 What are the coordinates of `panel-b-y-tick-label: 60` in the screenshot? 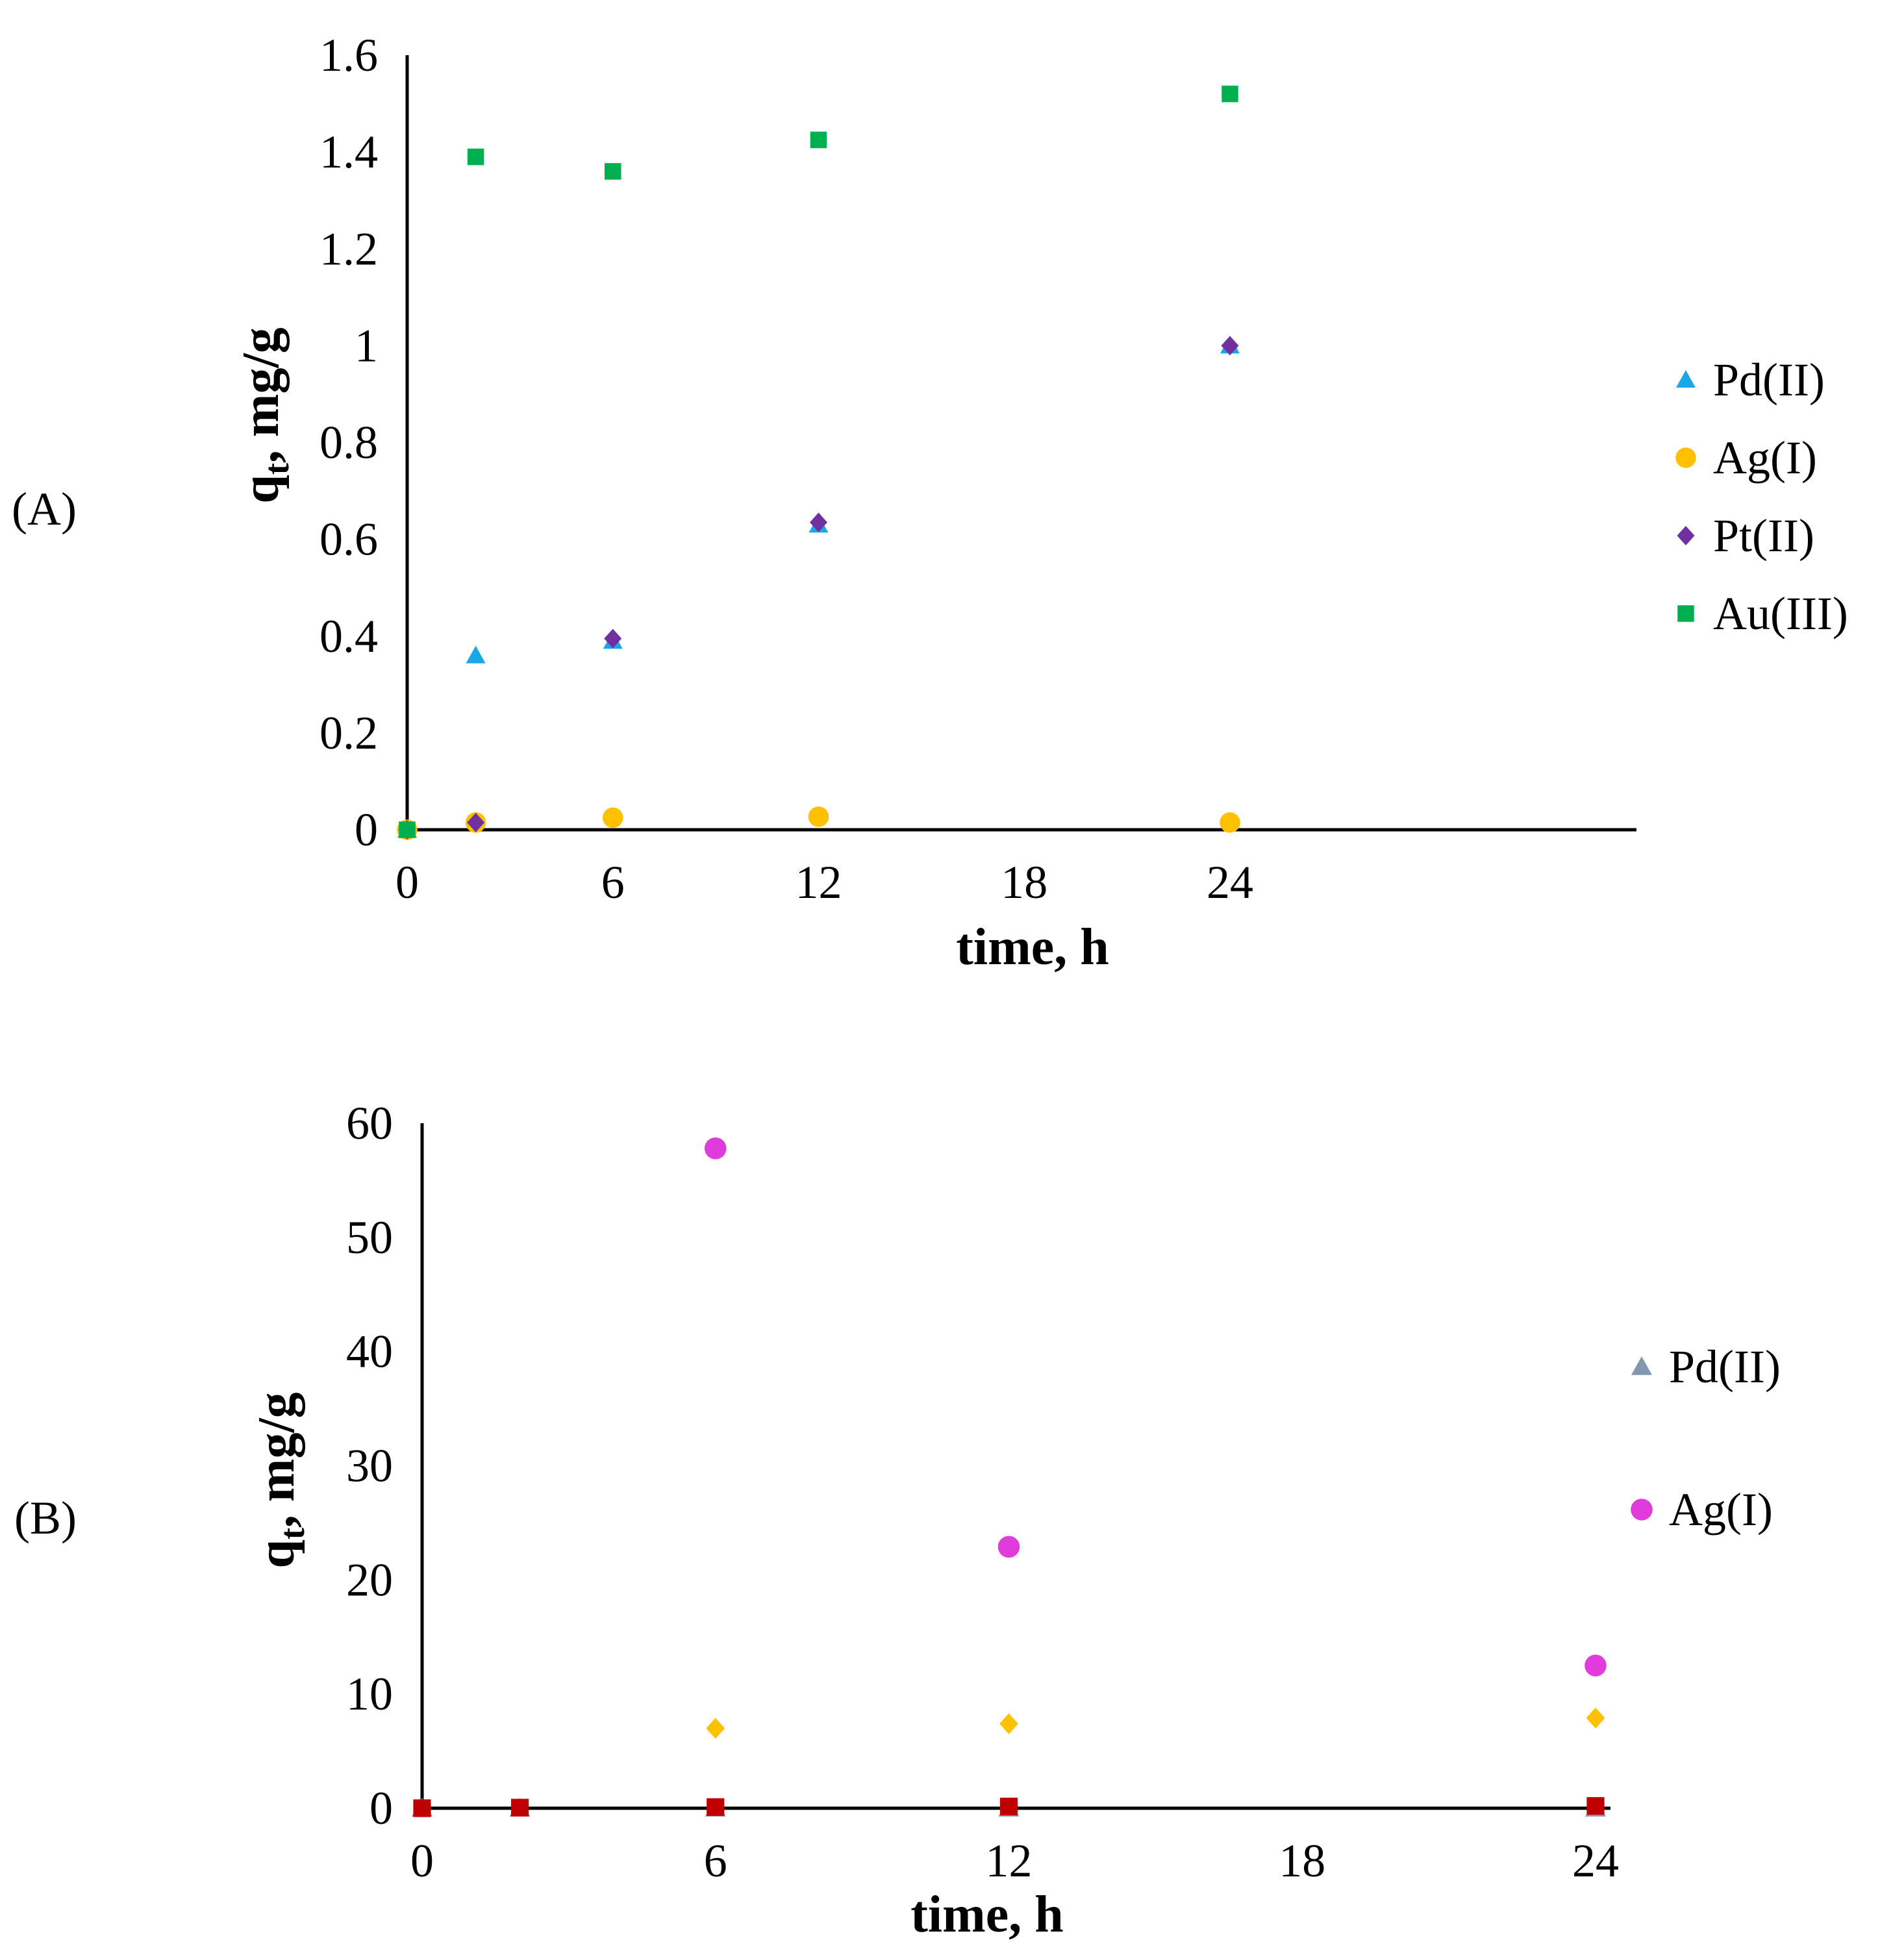 It's located at (370, 1123).